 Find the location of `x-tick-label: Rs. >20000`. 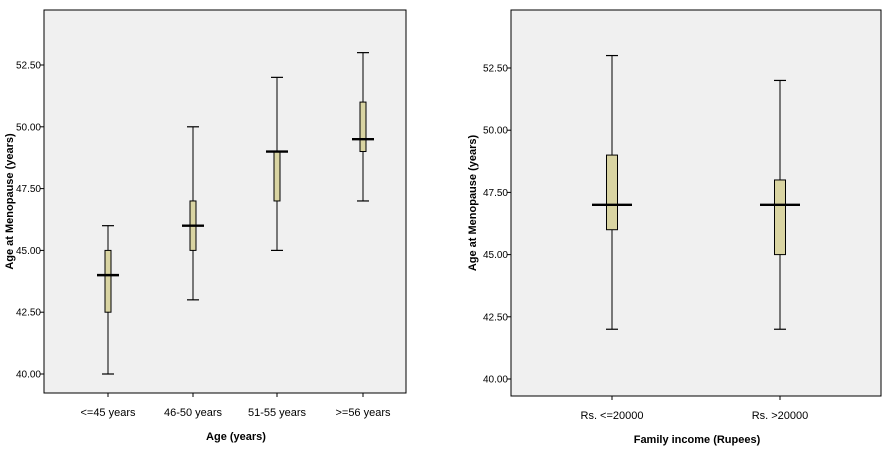

x-tick-label: Rs. >20000 is located at coordinates (780, 416).